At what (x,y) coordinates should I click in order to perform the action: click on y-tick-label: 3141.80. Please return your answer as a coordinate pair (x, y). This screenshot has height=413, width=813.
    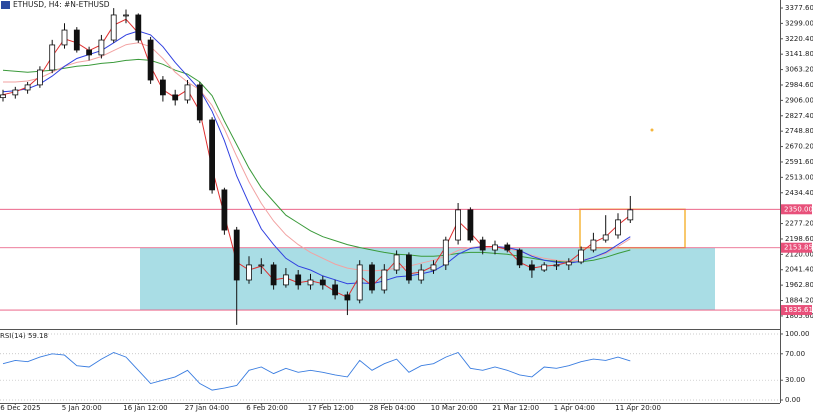
    Looking at the image, I should click on (799, 54).